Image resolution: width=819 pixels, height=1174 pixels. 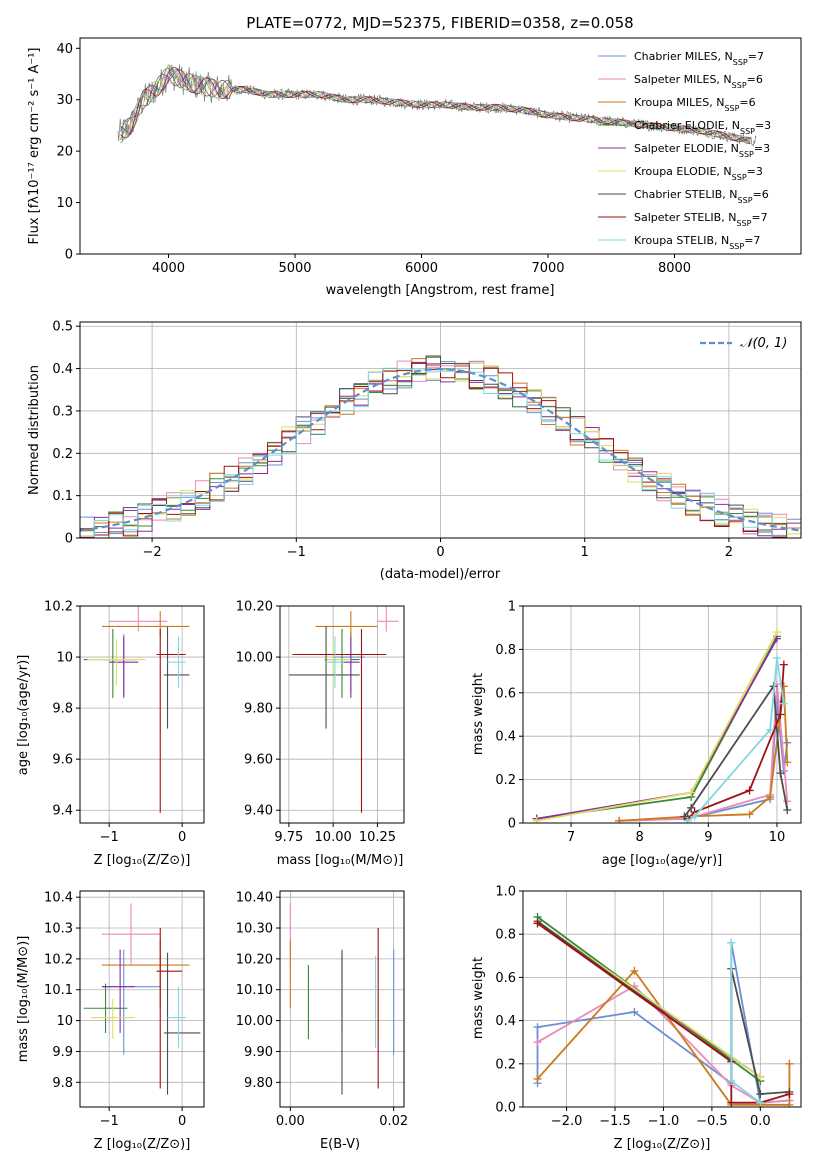 What do you see at coordinates (294, 268) in the screenshot?
I see `x-tick-label: 5000` at bounding box center [294, 268].